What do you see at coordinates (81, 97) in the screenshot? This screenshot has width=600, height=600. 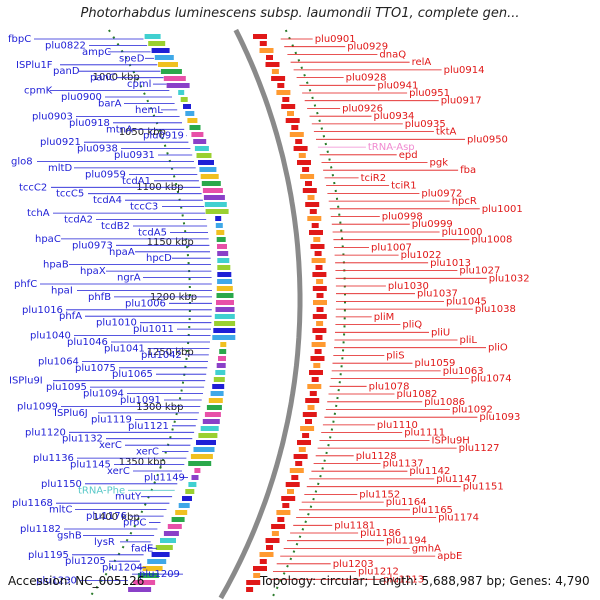 I see `left-gene-label: plu0900` at bounding box center [81, 97].